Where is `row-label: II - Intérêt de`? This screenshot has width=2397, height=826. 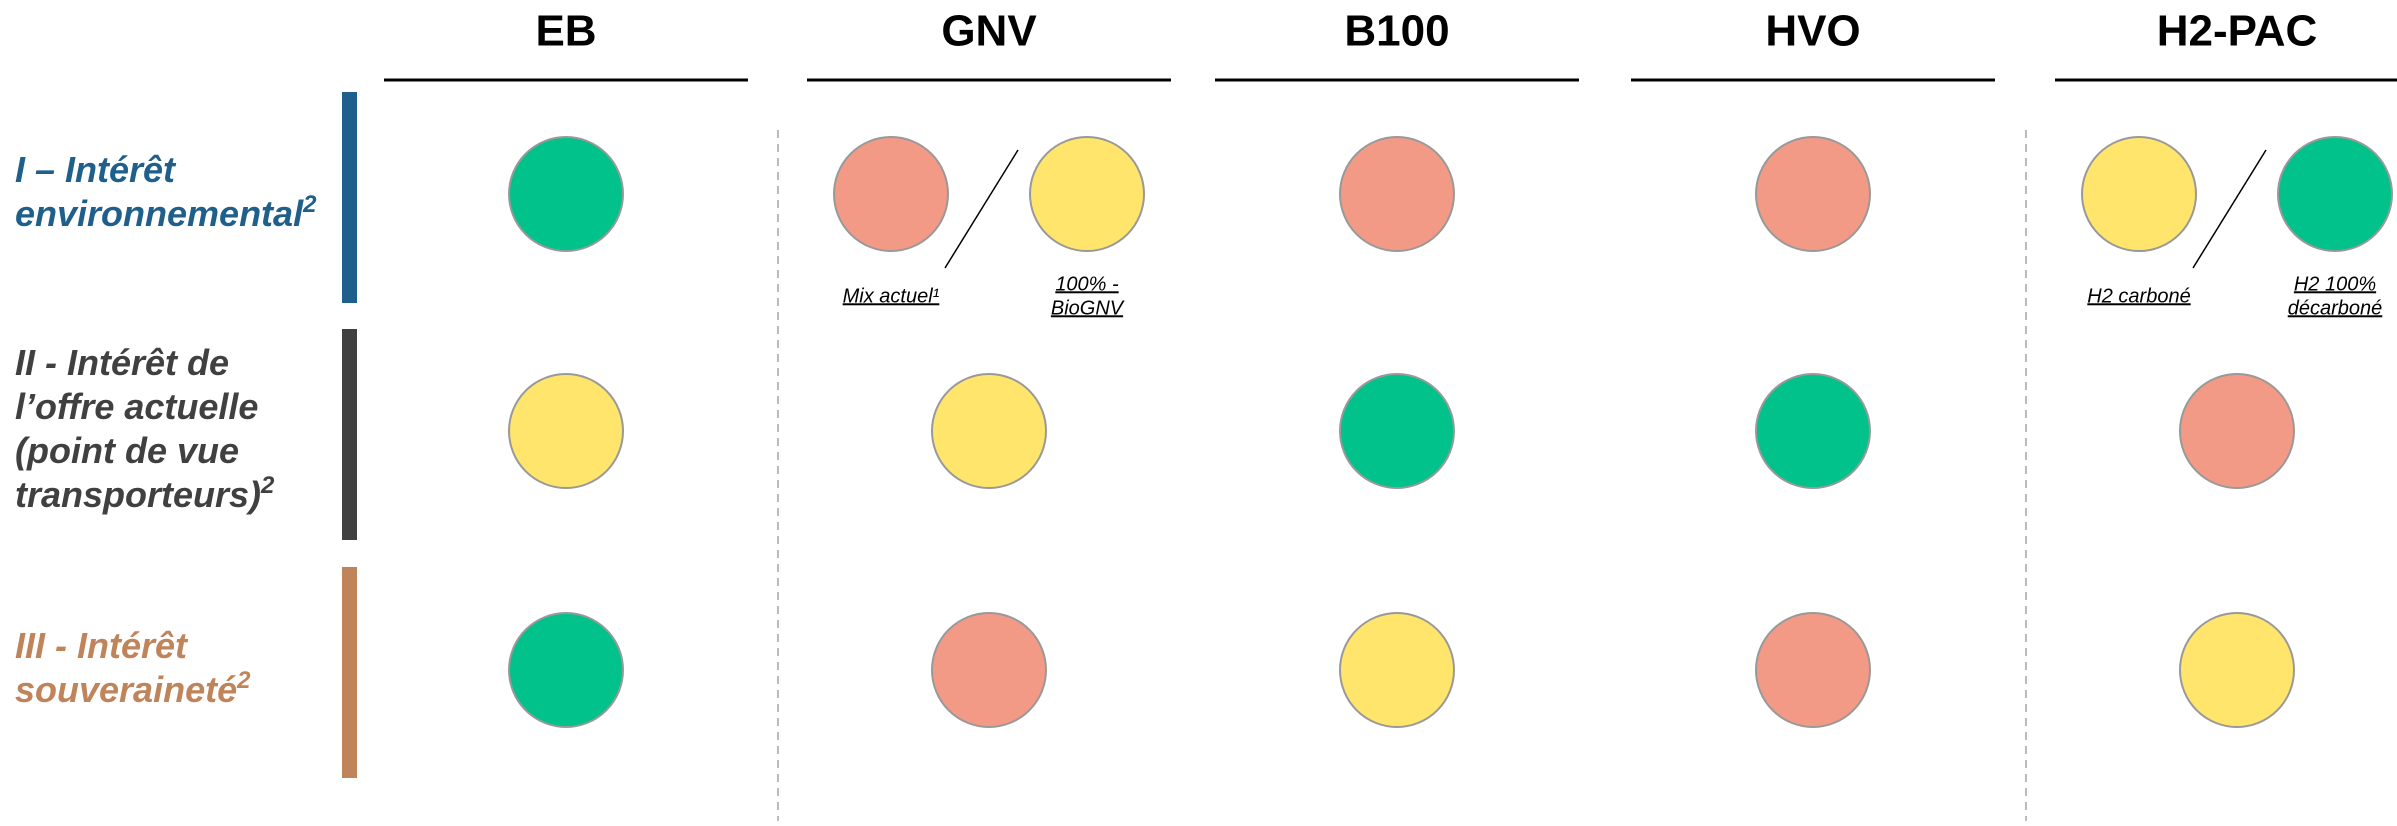 row-label: II - Intérêt de is located at coordinates (122, 362).